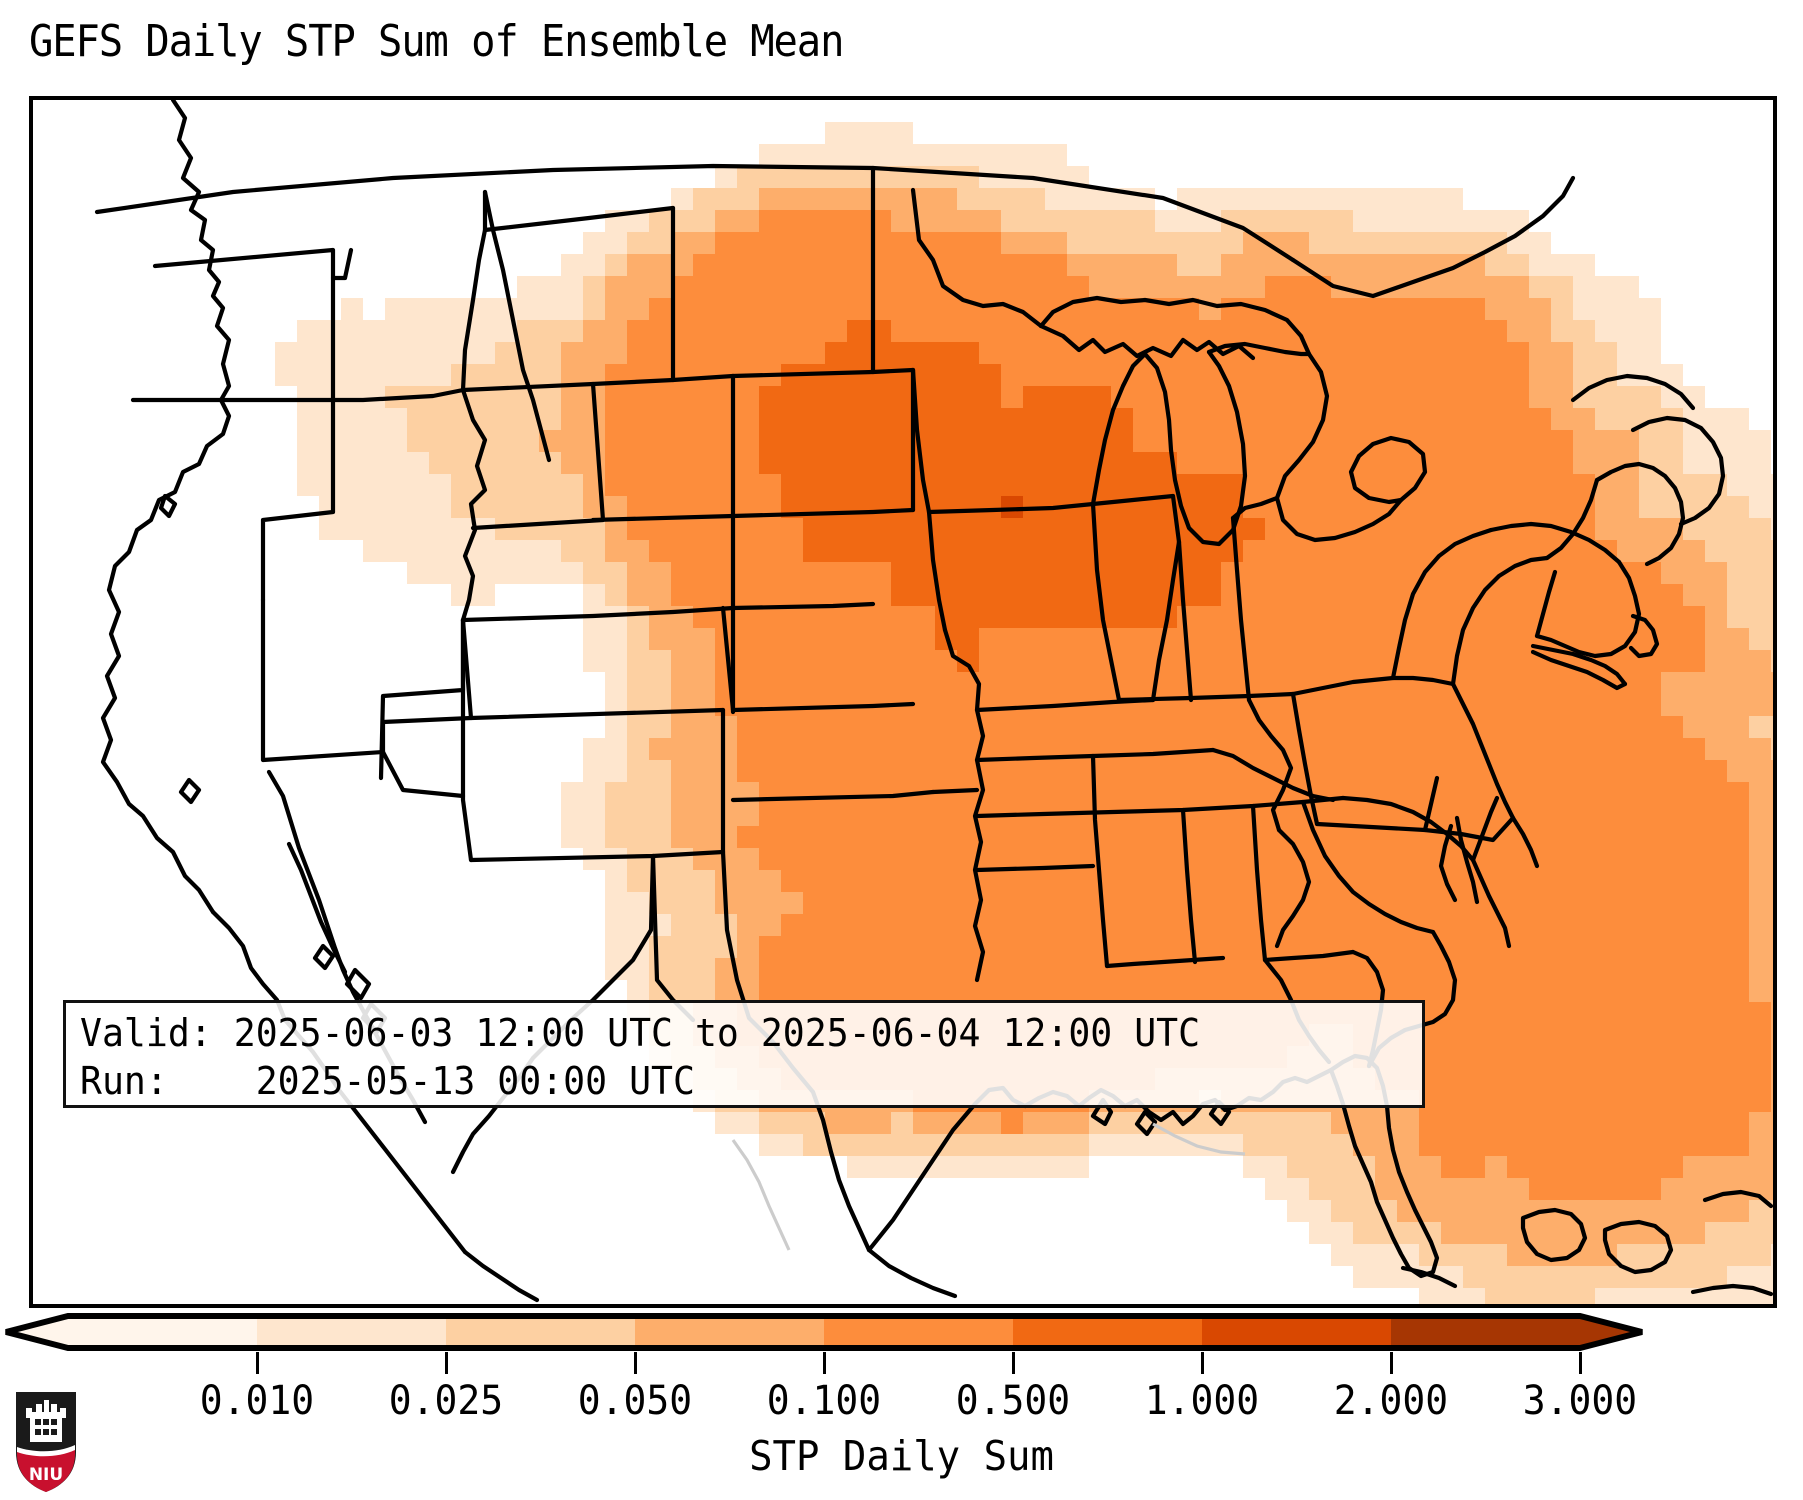  What do you see at coordinates (1391, 1401) in the screenshot?
I see `colorbar-tick-label-6: 2.000` at bounding box center [1391, 1401].